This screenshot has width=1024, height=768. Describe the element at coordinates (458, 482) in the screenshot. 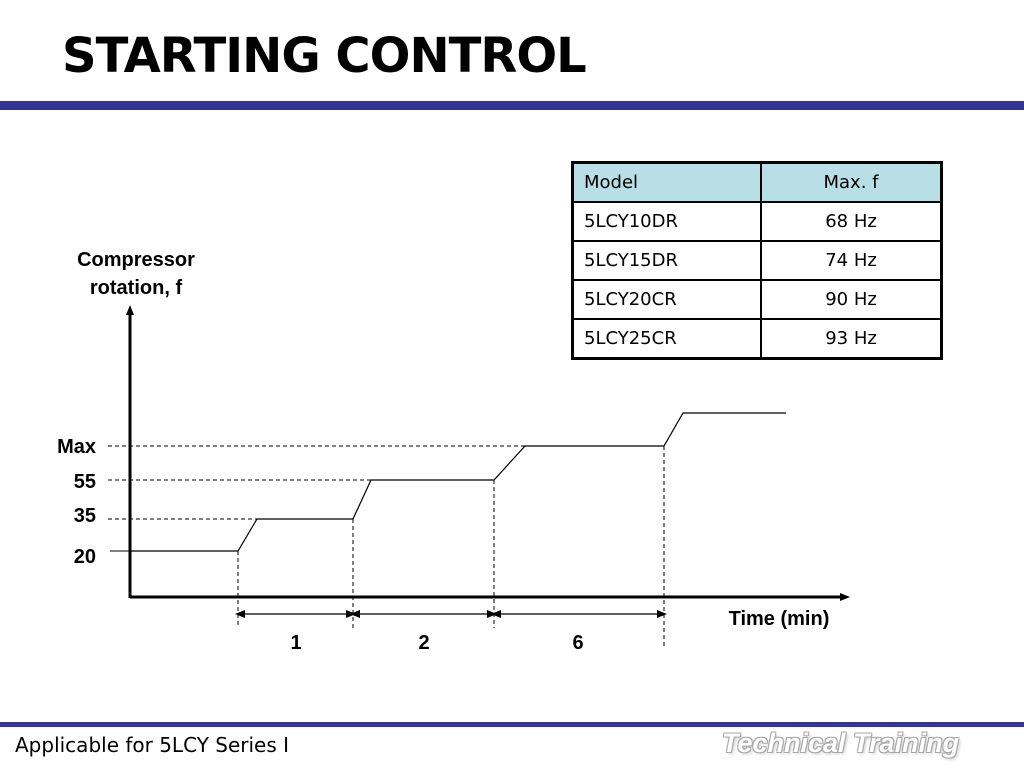

I see `frequency-profile-line` at that location.